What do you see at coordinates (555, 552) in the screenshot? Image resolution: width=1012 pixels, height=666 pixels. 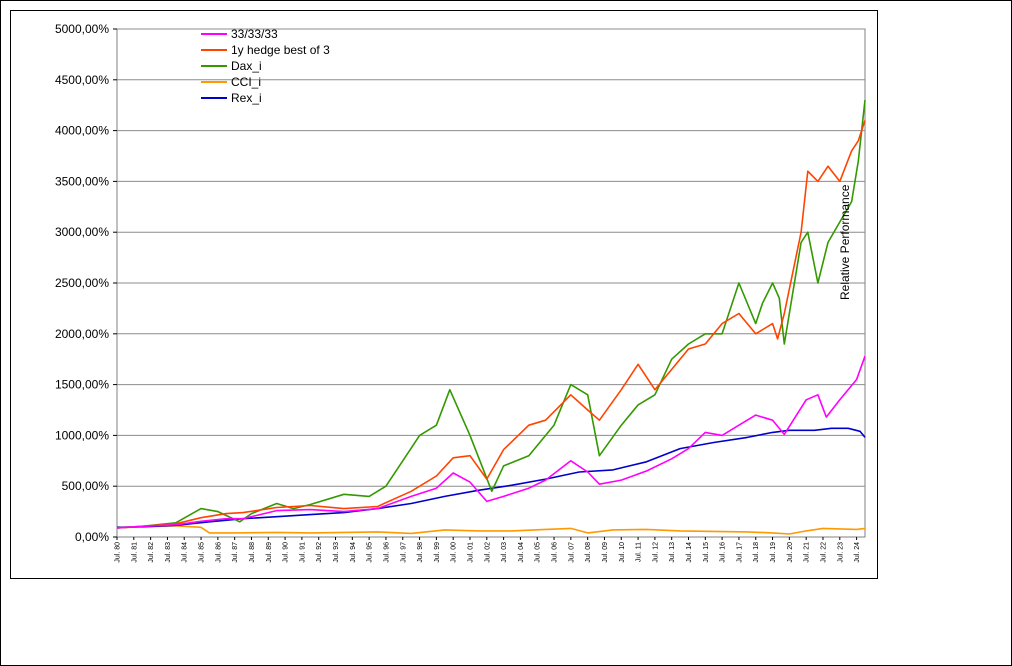 I see `x-tick-label: Jul. 06` at bounding box center [555, 552].